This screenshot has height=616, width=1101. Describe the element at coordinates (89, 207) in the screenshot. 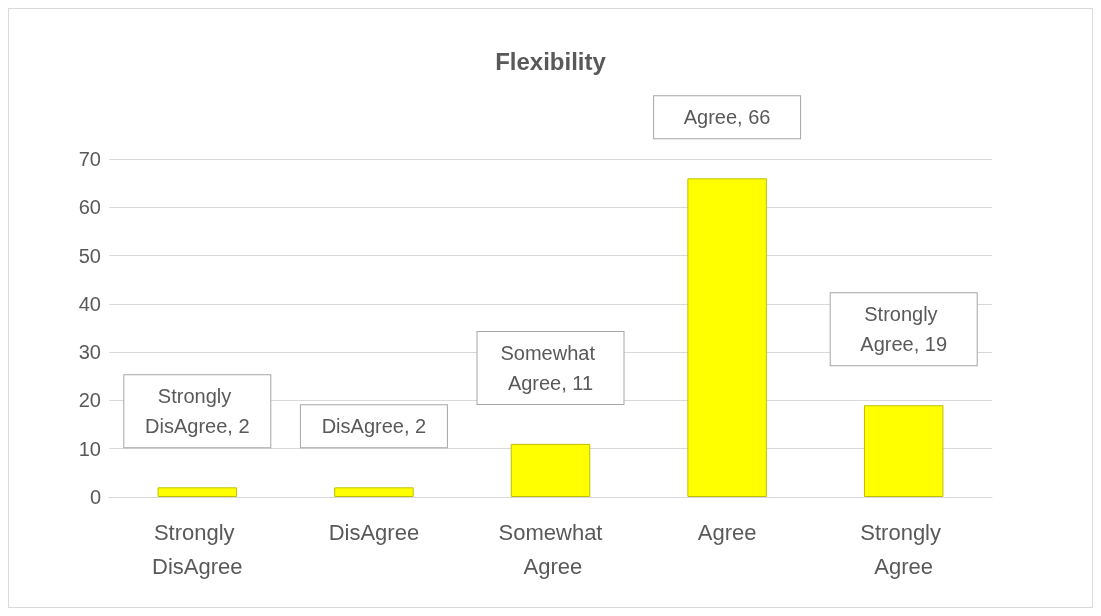

I see `y-tick-label: 60` at that location.